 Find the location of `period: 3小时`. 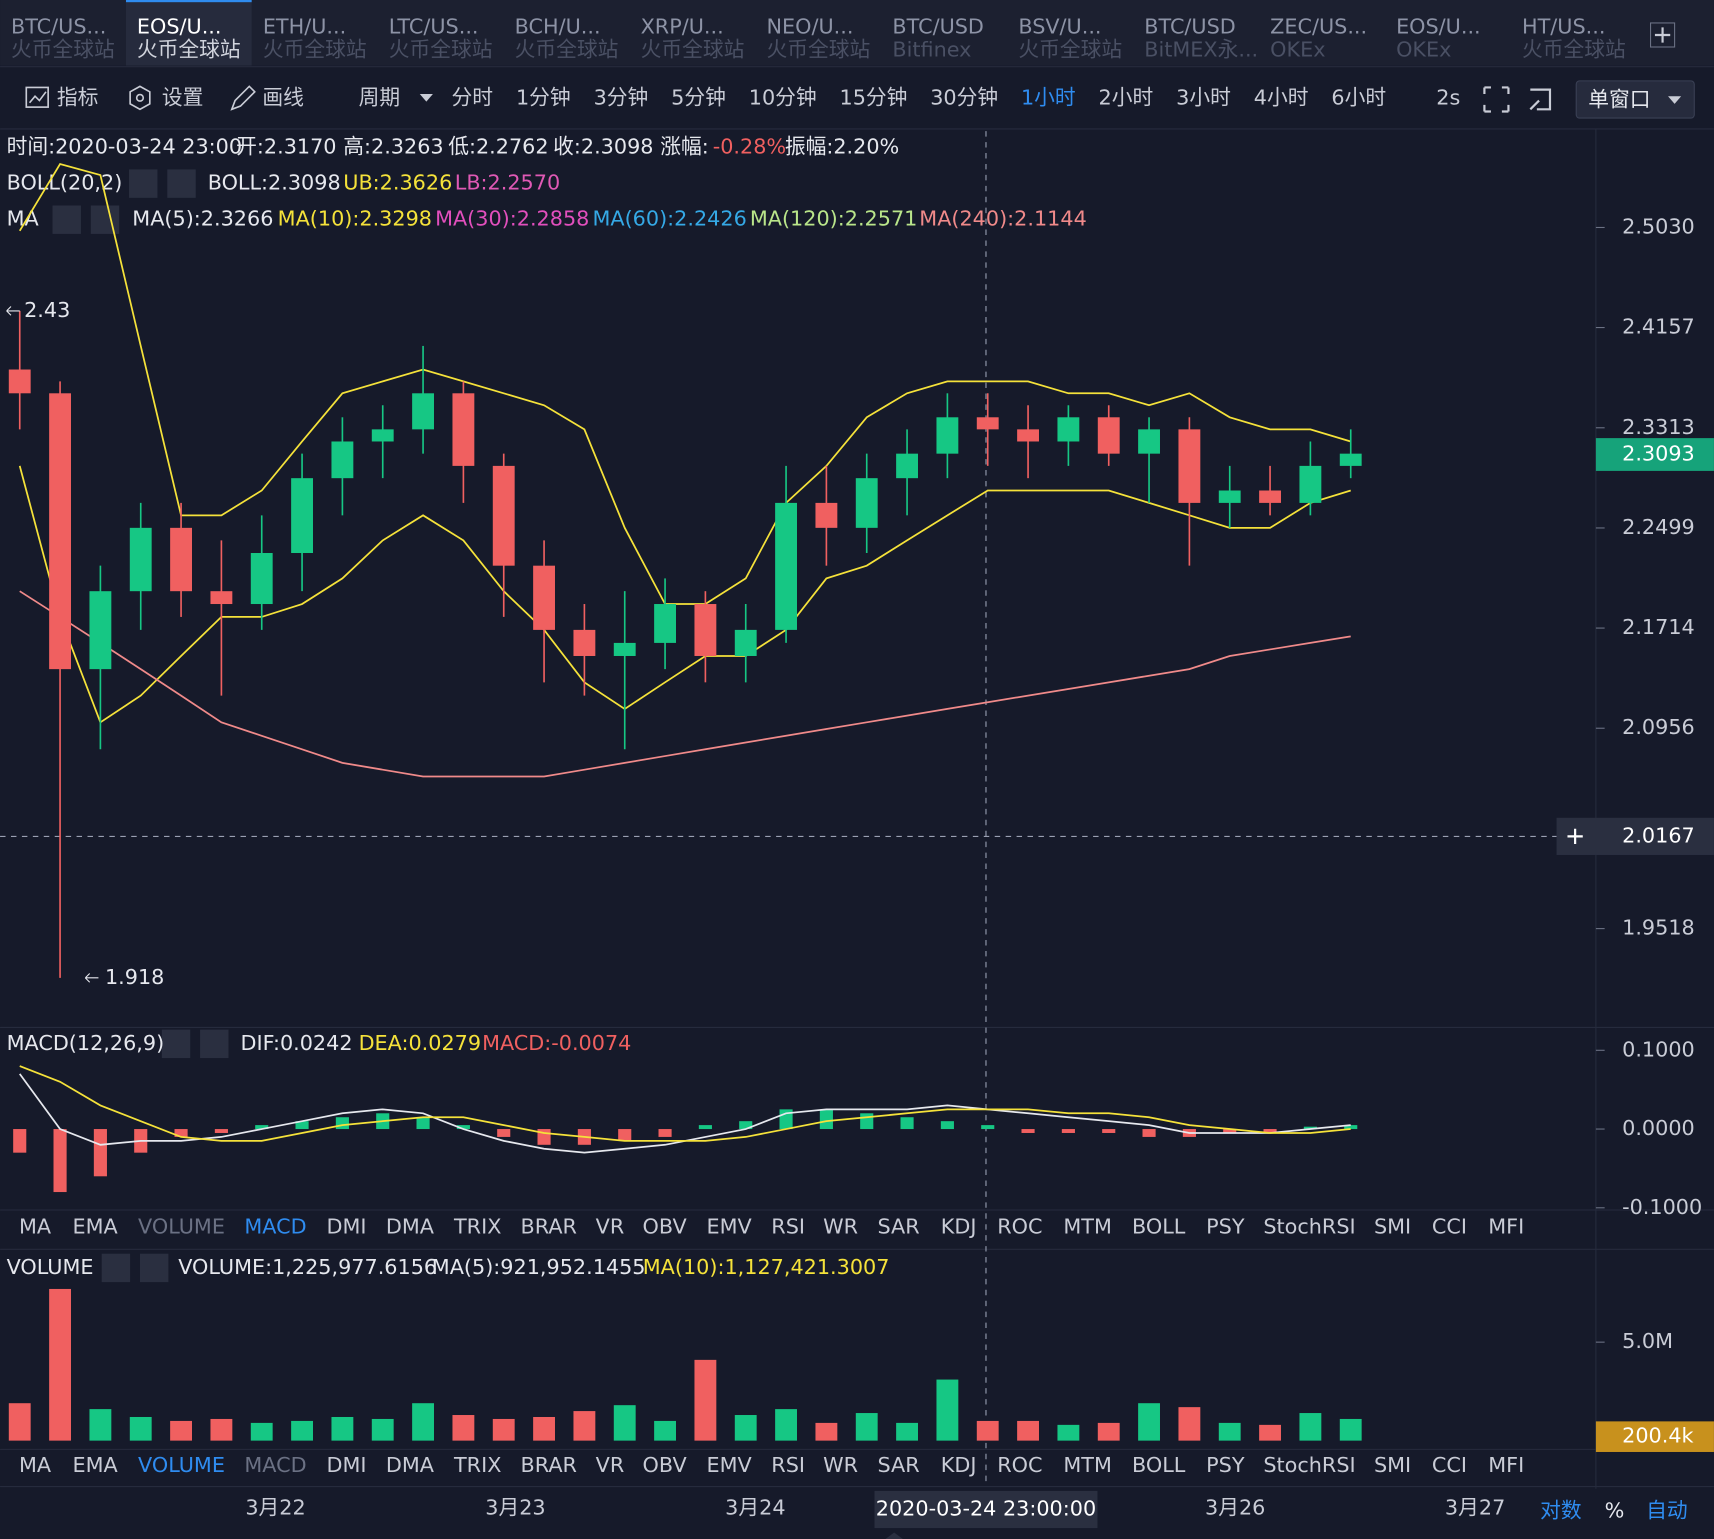

period: 3小时 is located at coordinates (1203, 97).